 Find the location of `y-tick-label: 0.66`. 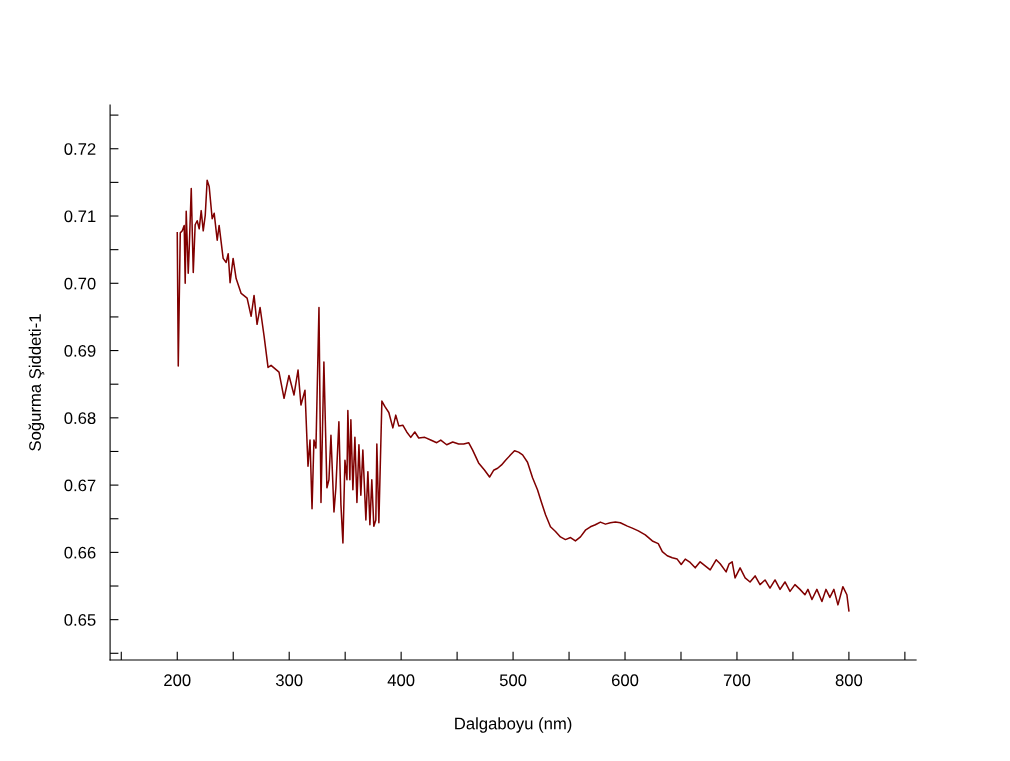

y-tick-label: 0.66 is located at coordinates (80, 552).